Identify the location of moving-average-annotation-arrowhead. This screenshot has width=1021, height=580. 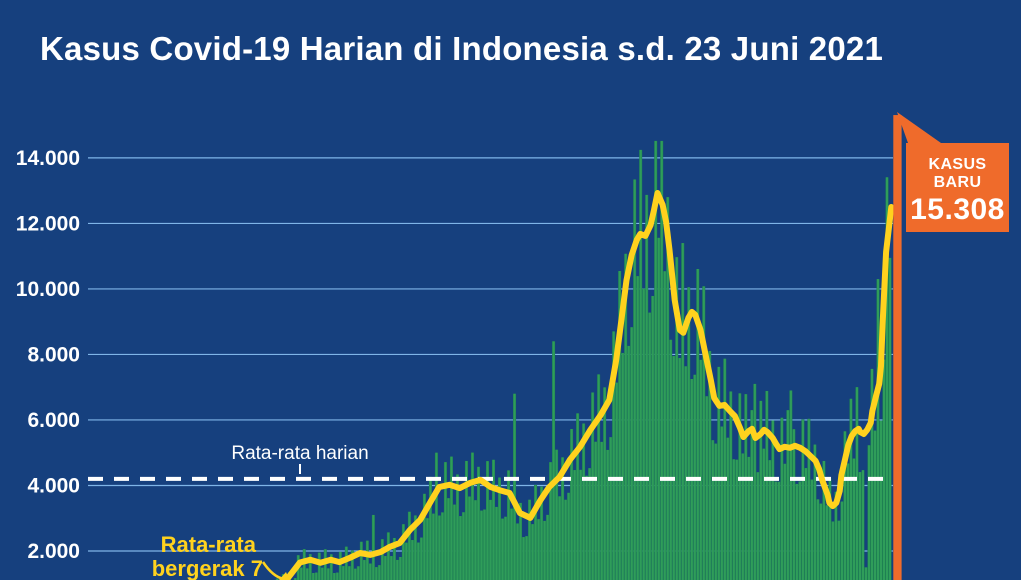
(284, 576).